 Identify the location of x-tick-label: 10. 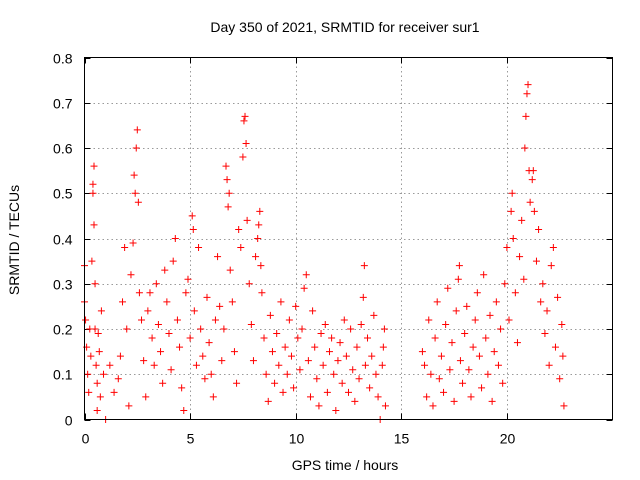
(297, 439).